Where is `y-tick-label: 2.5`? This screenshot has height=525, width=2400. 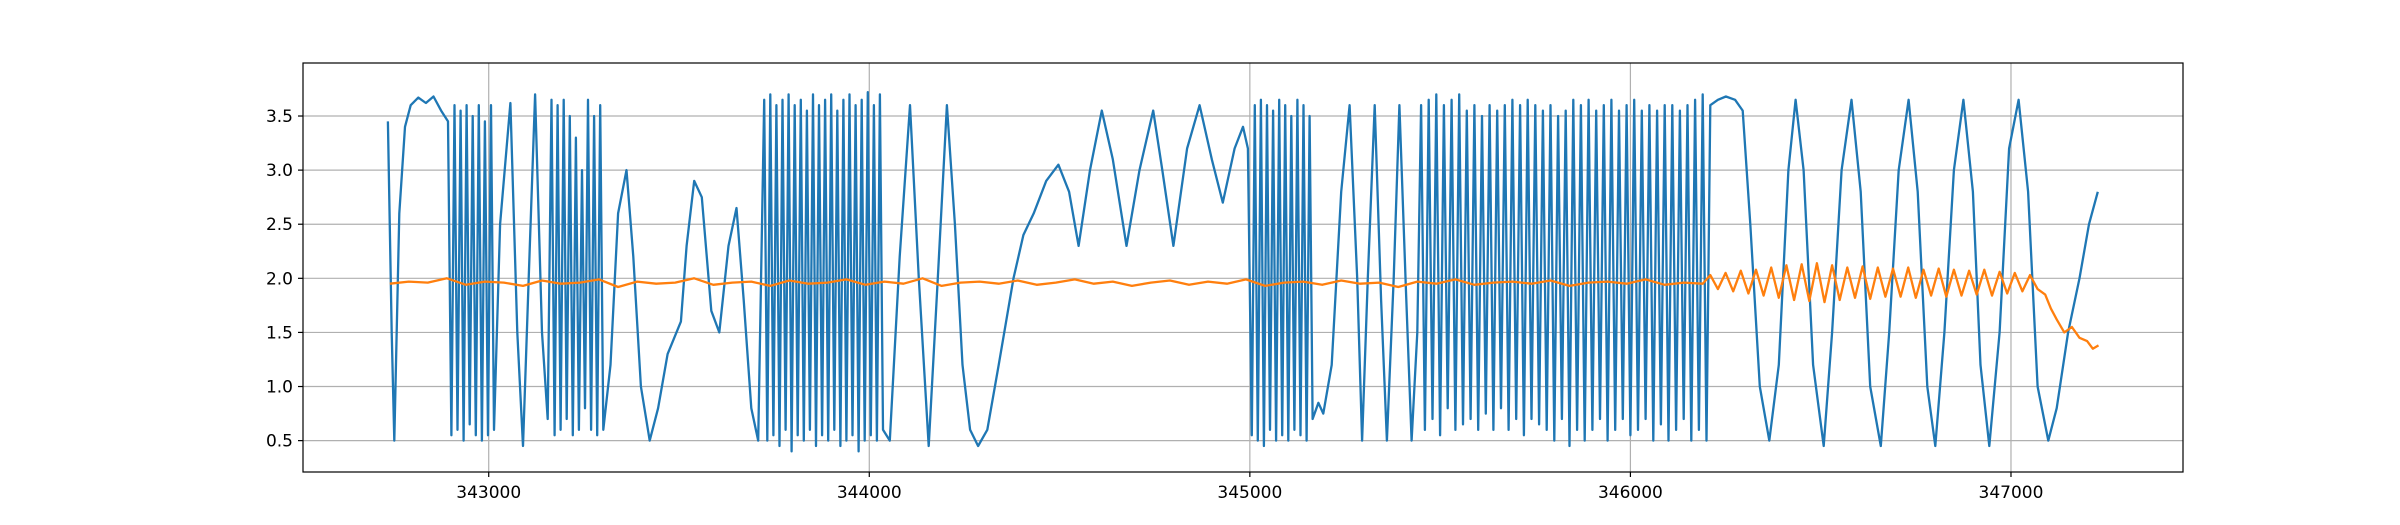
y-tick-label: 2.5 is located at coordinates (279, 225).